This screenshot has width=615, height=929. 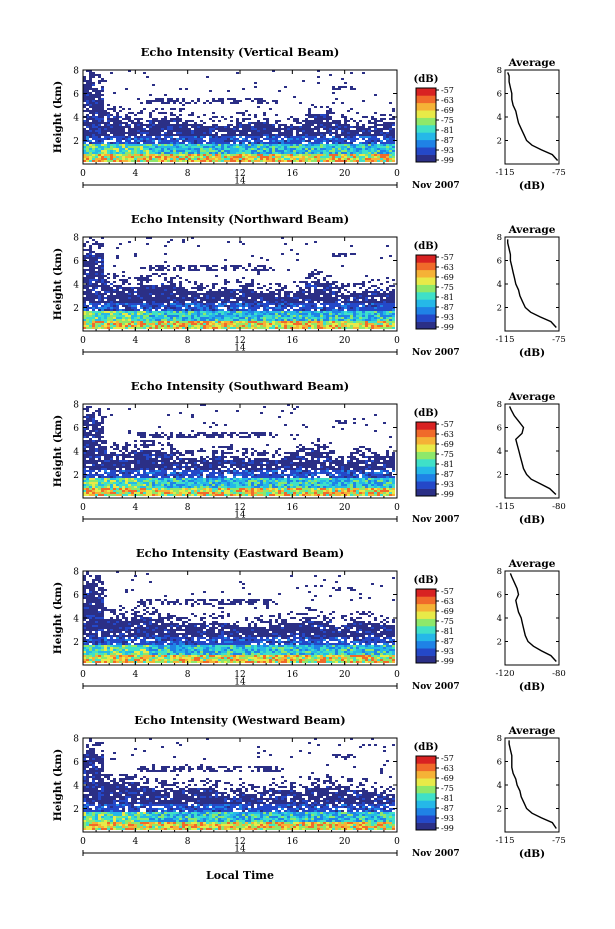 What do you see at coordinates (447, 150) in the screenshot?
I see `colorbar-tick-label: -93` at bounding box center [447, 150].